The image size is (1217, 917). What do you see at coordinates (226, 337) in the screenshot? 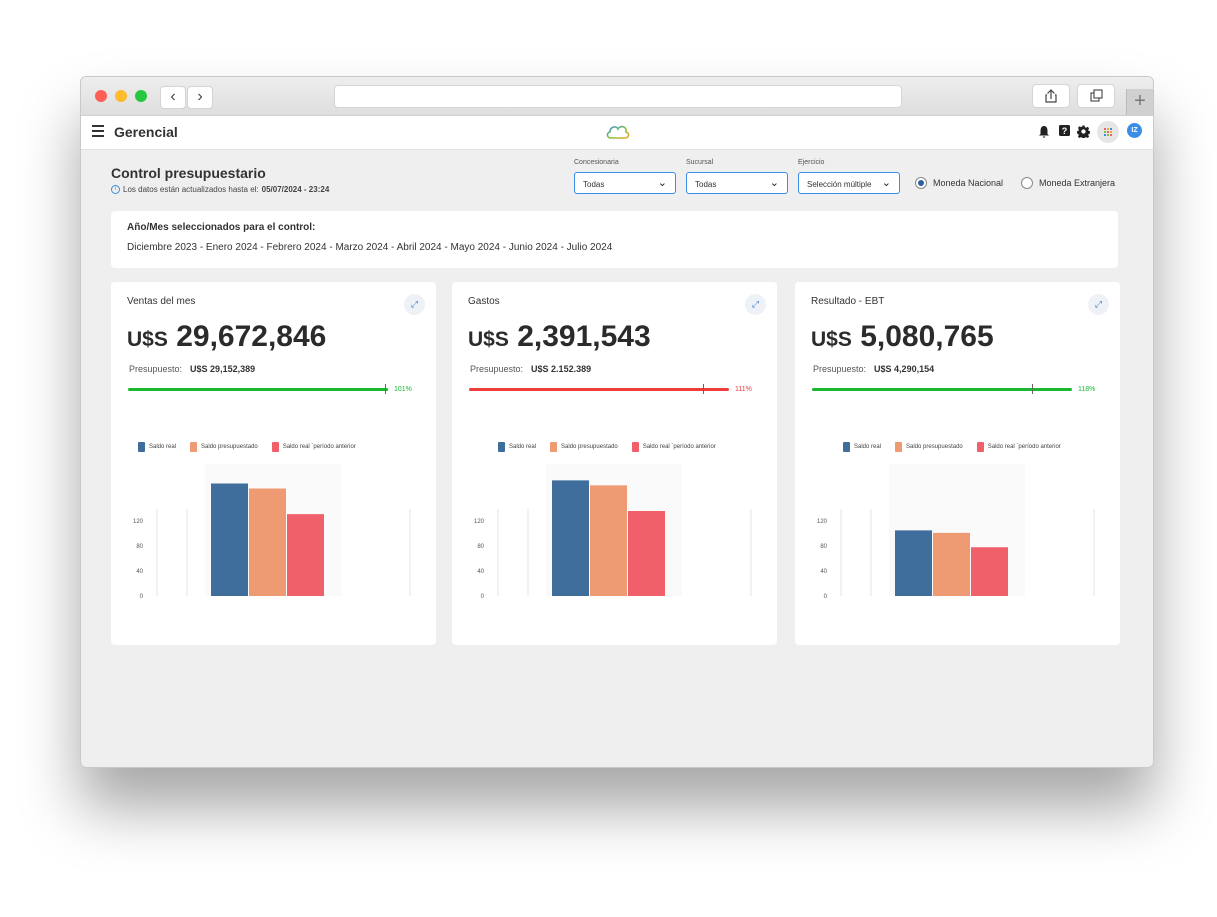
I see `kpi-value: U$S 29,672,846` at bounding box center [226, 337].